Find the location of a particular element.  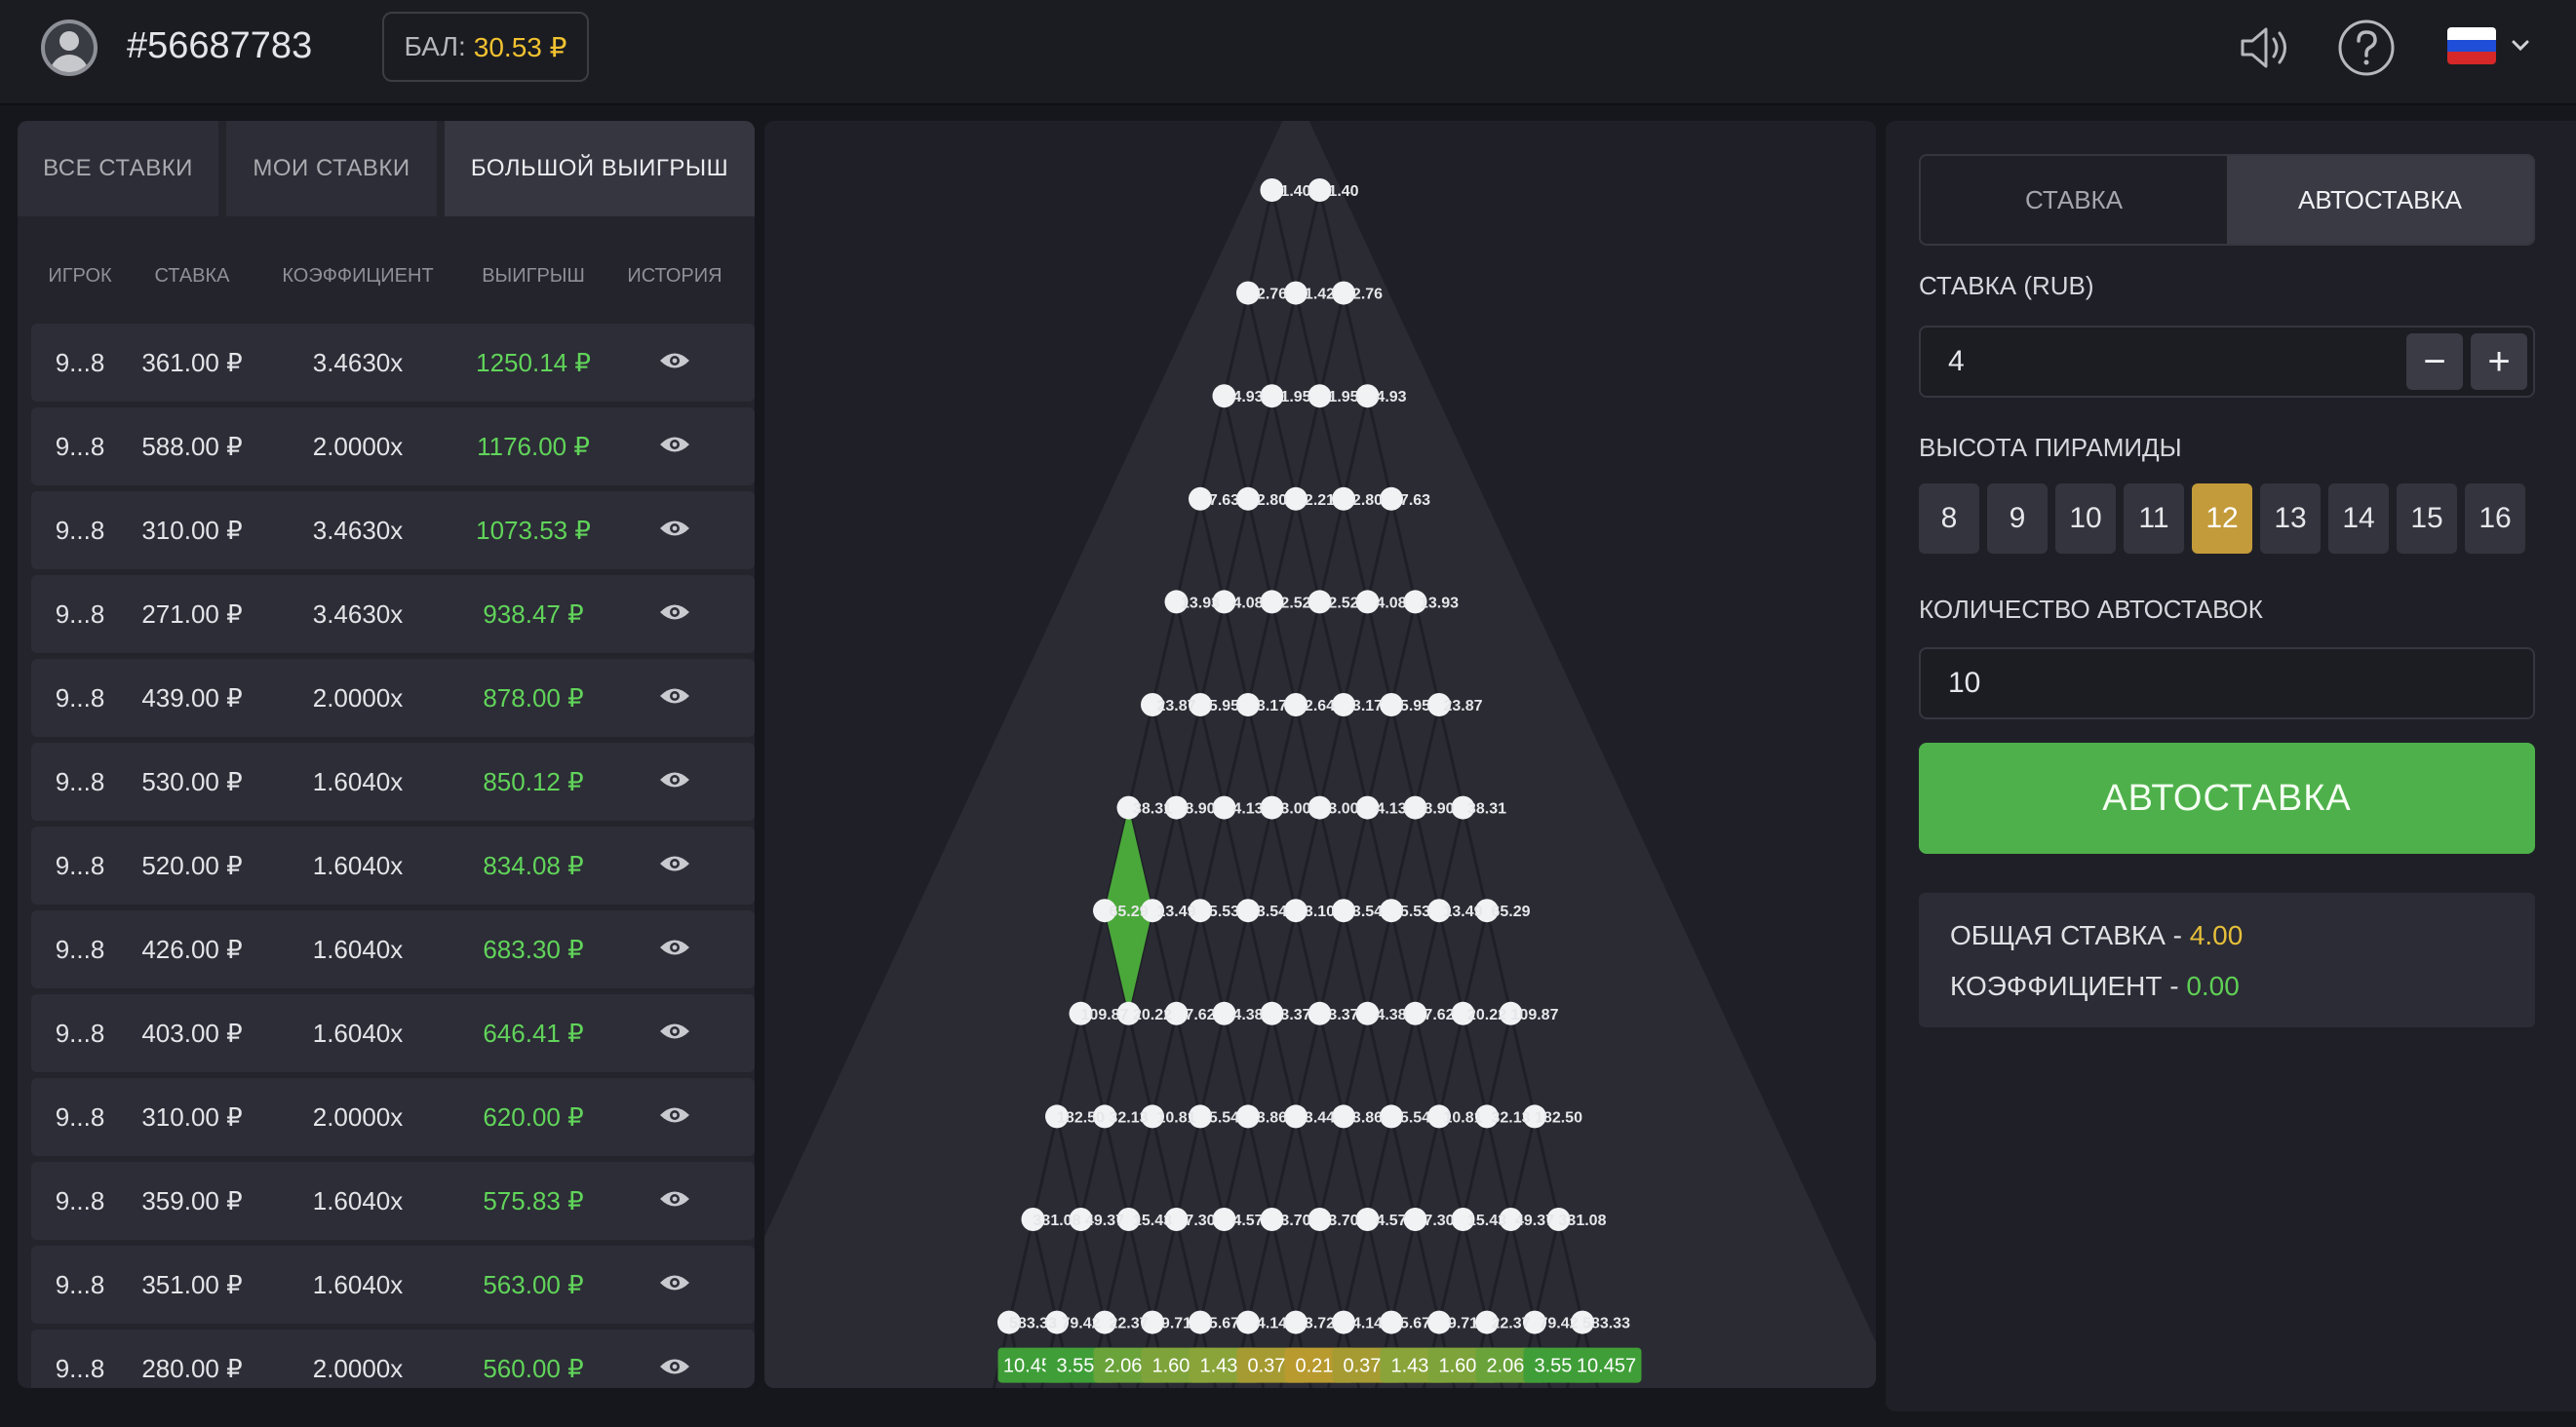

multiplier-label: 1.95 is located at coordinates (1295, 397).